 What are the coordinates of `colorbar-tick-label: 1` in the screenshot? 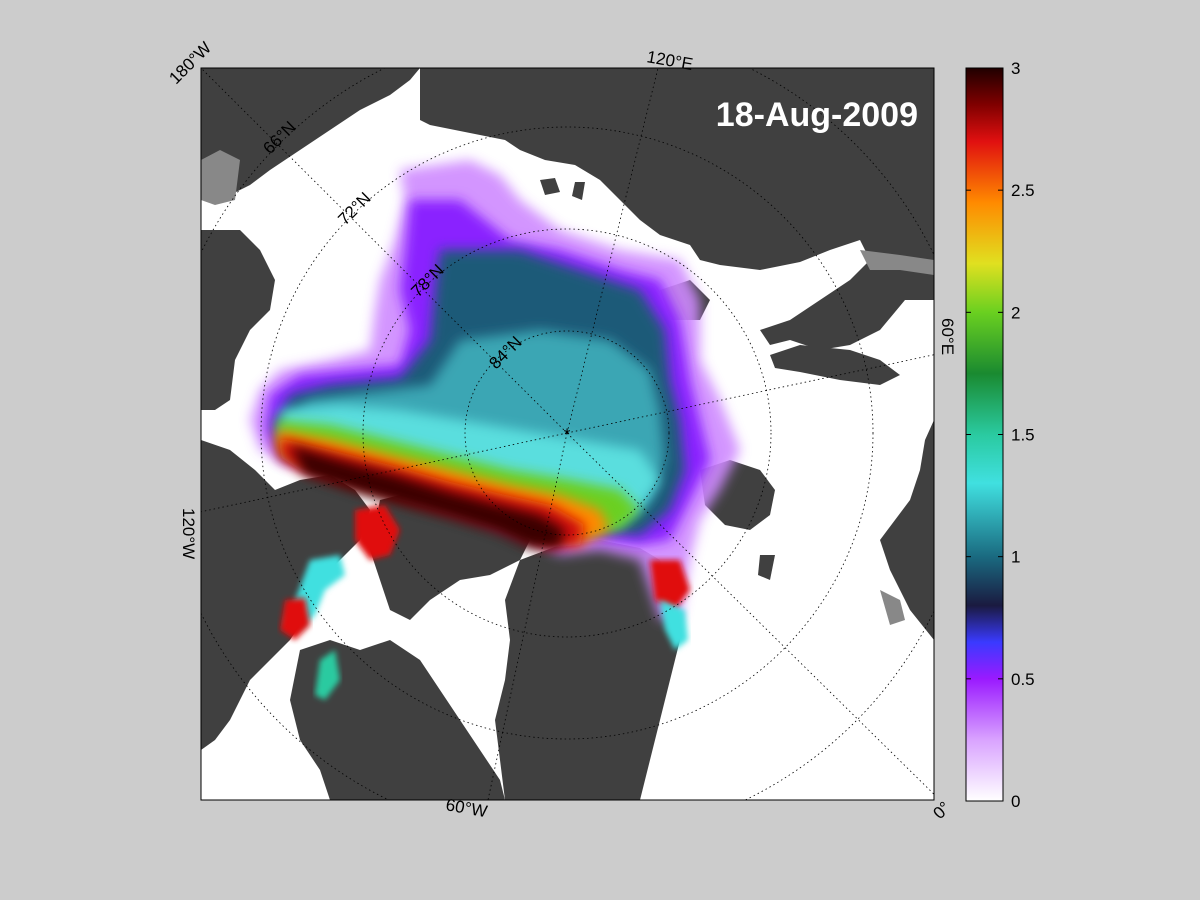 It's located at (1015, 557).